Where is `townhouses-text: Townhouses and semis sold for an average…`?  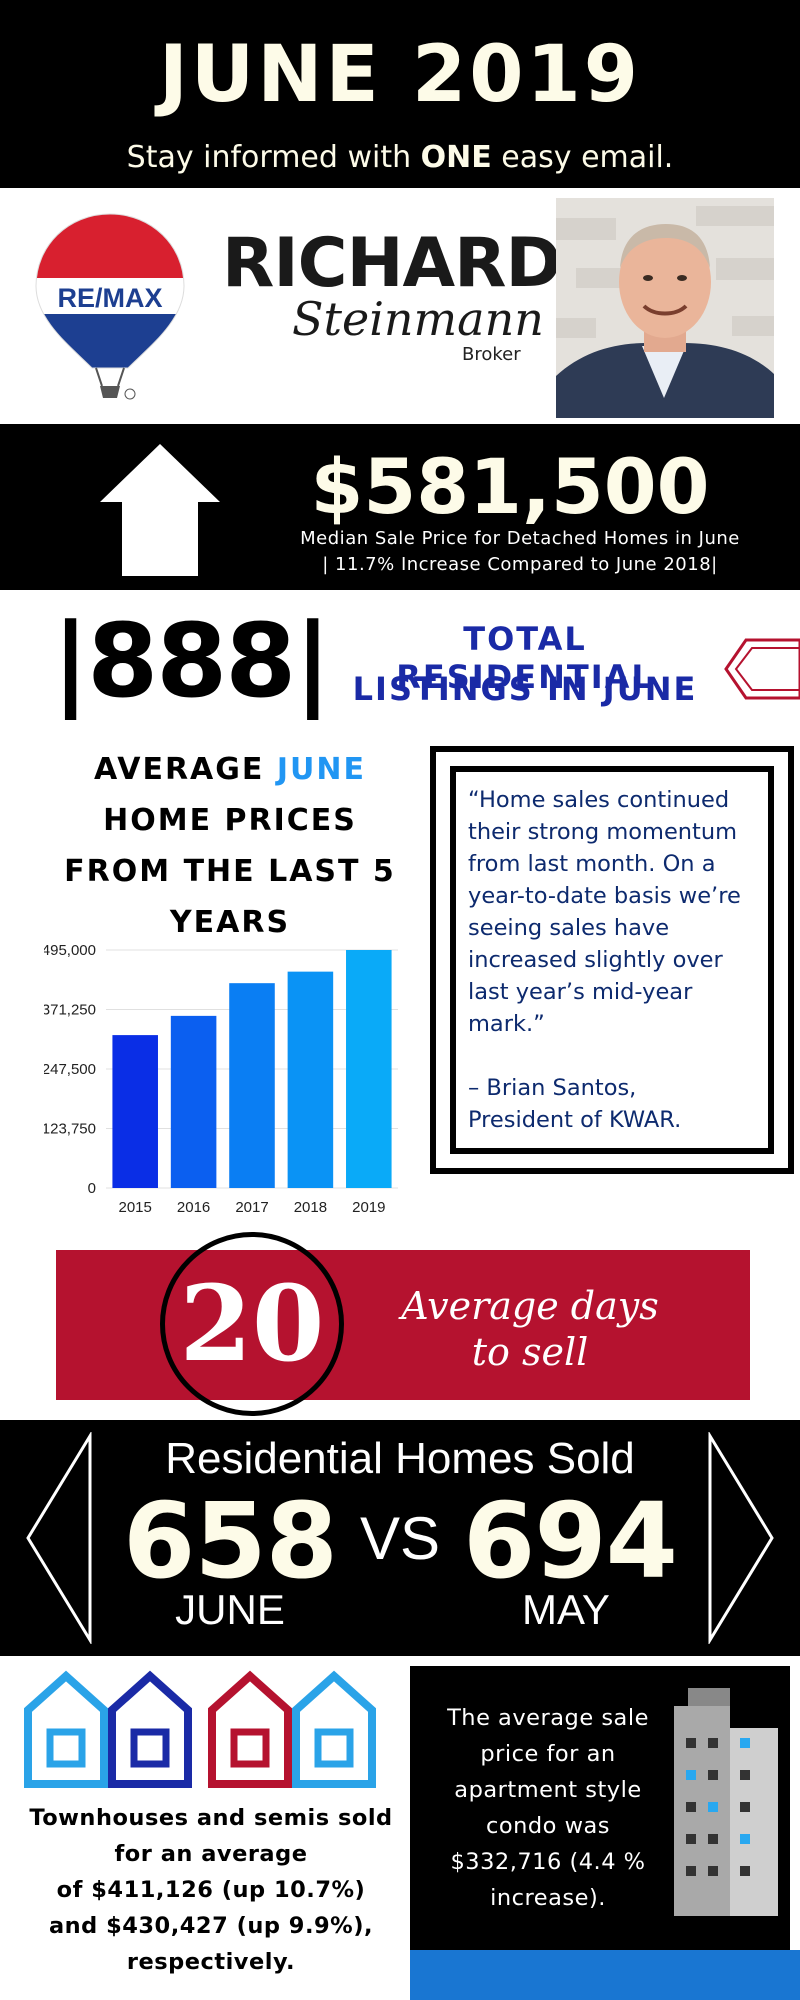
townhouses-text: Townhouses and semis sold for an average… is located at coordinates (211, 1890).